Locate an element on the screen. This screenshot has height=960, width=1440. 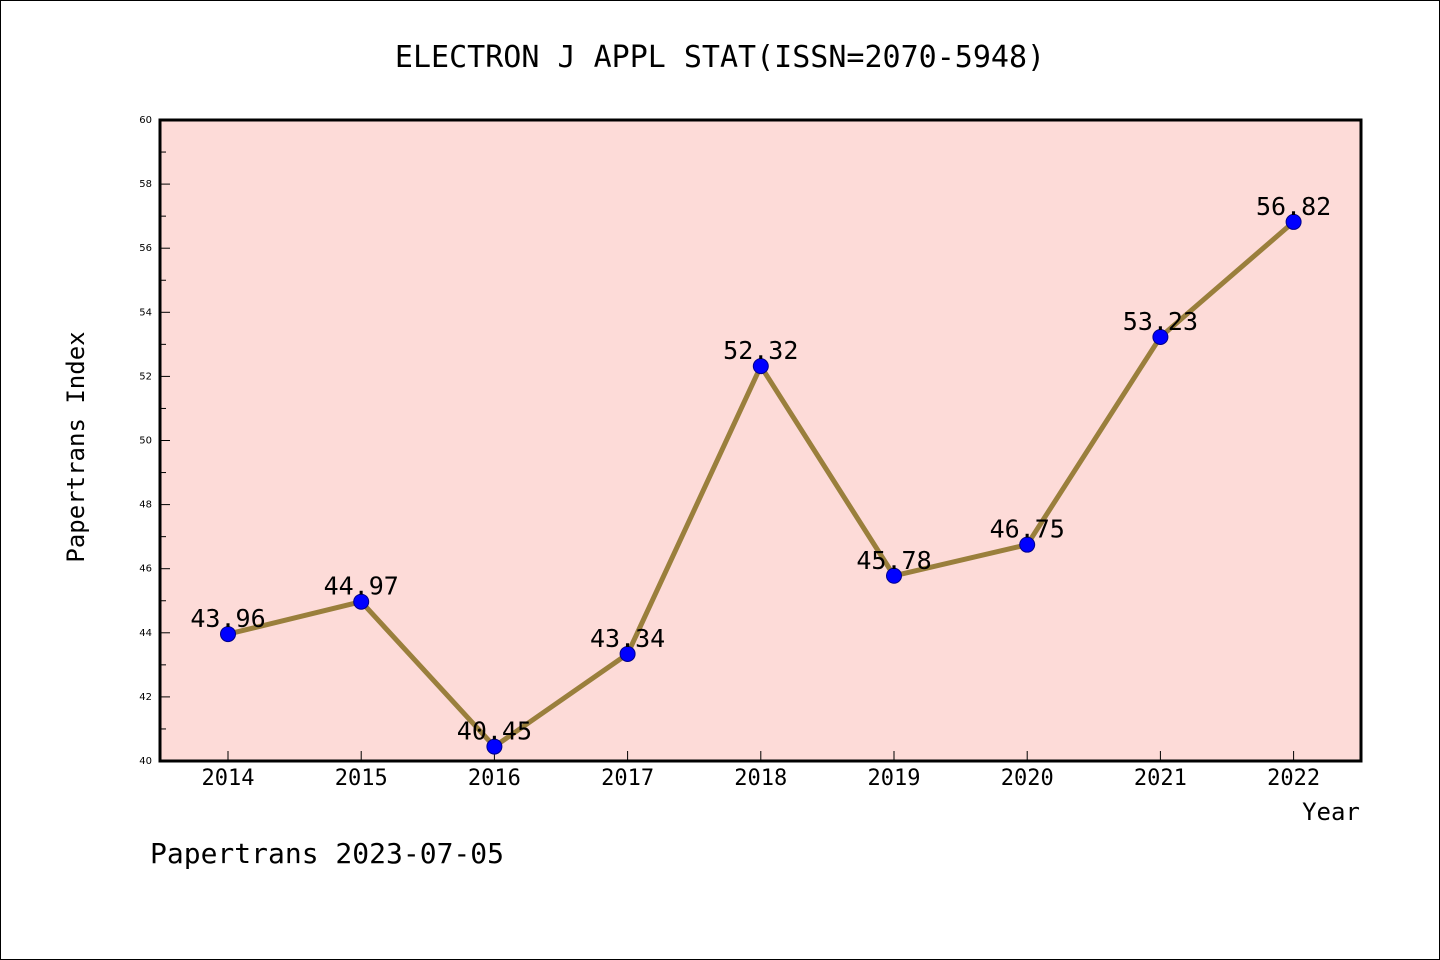
y-tick-label: 52 is located at coordinates (145, 376).